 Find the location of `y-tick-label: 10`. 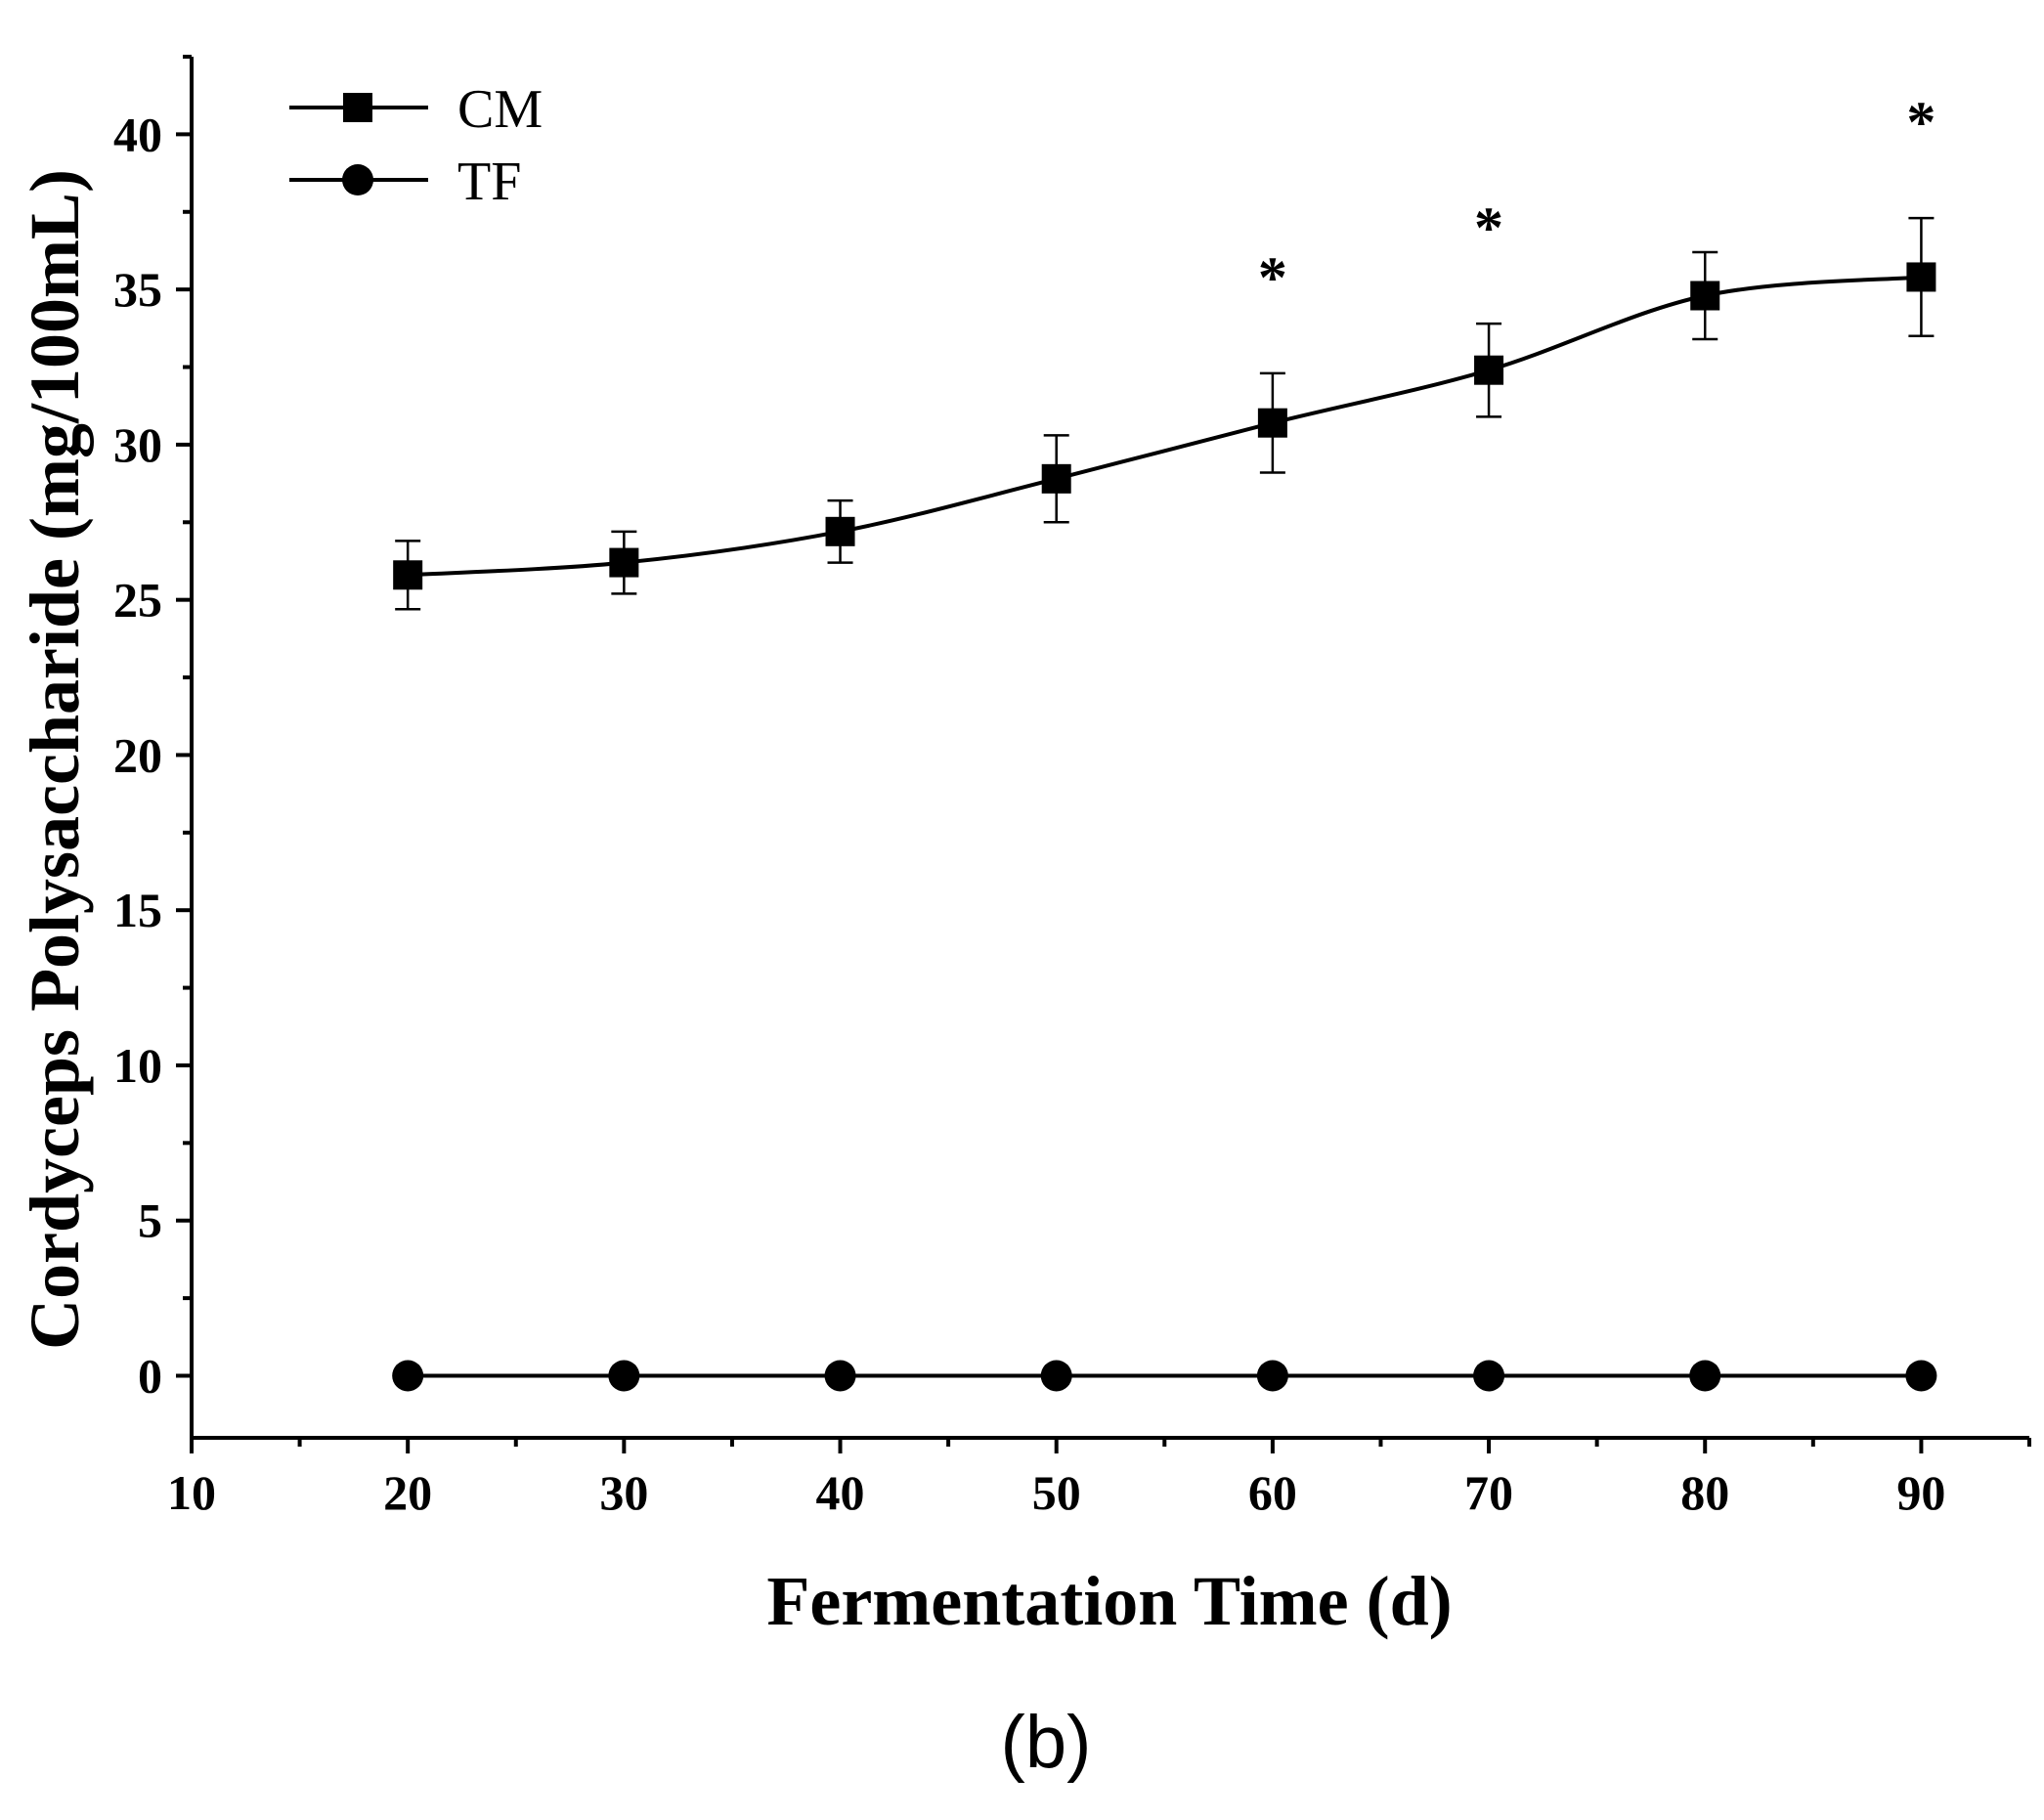

y-tick-label: 10 is located at coordinates (137, 1065).